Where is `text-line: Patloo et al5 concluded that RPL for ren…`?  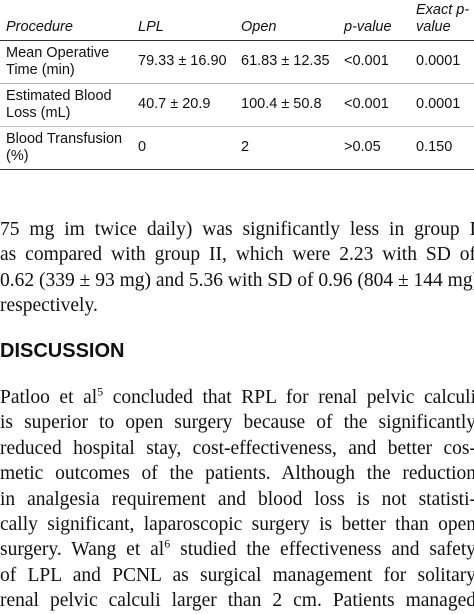
text-line: Patloo et al5 concluded that RPL for ren… is located at coordinates (237, 397).